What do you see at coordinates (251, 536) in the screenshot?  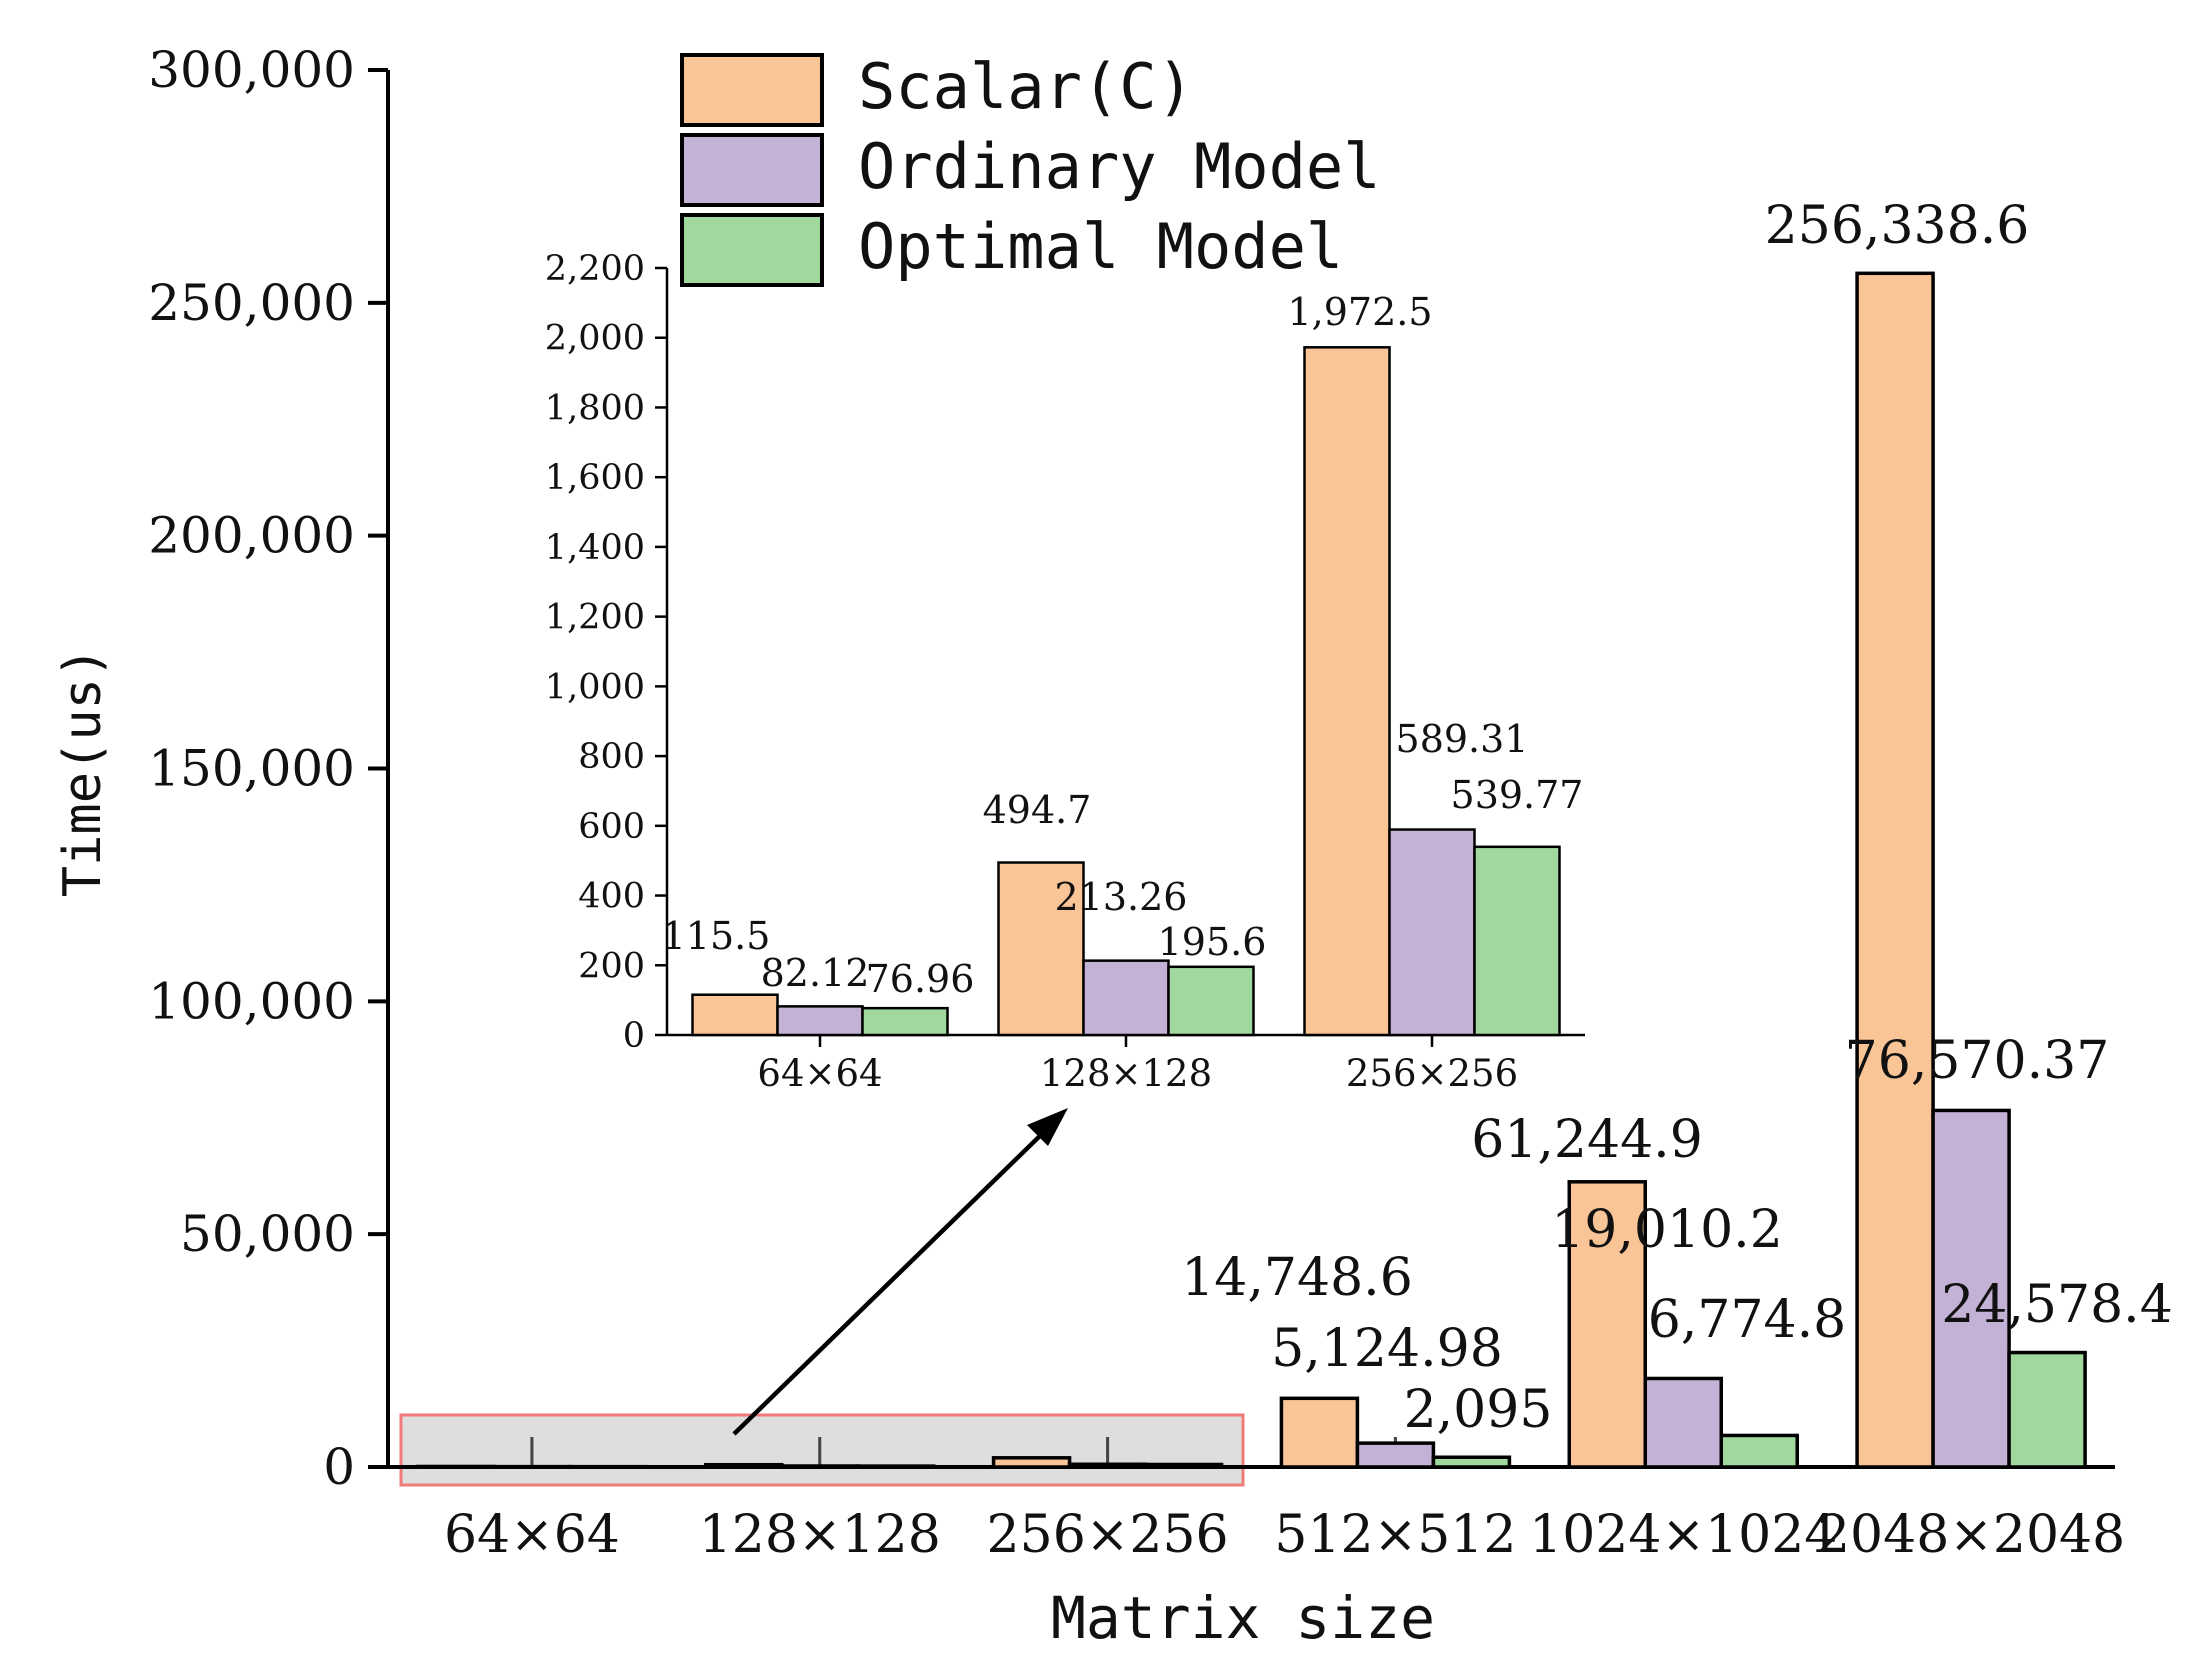 I see `main-y-tick-label: 200,000` at bounding box center [251, 536].